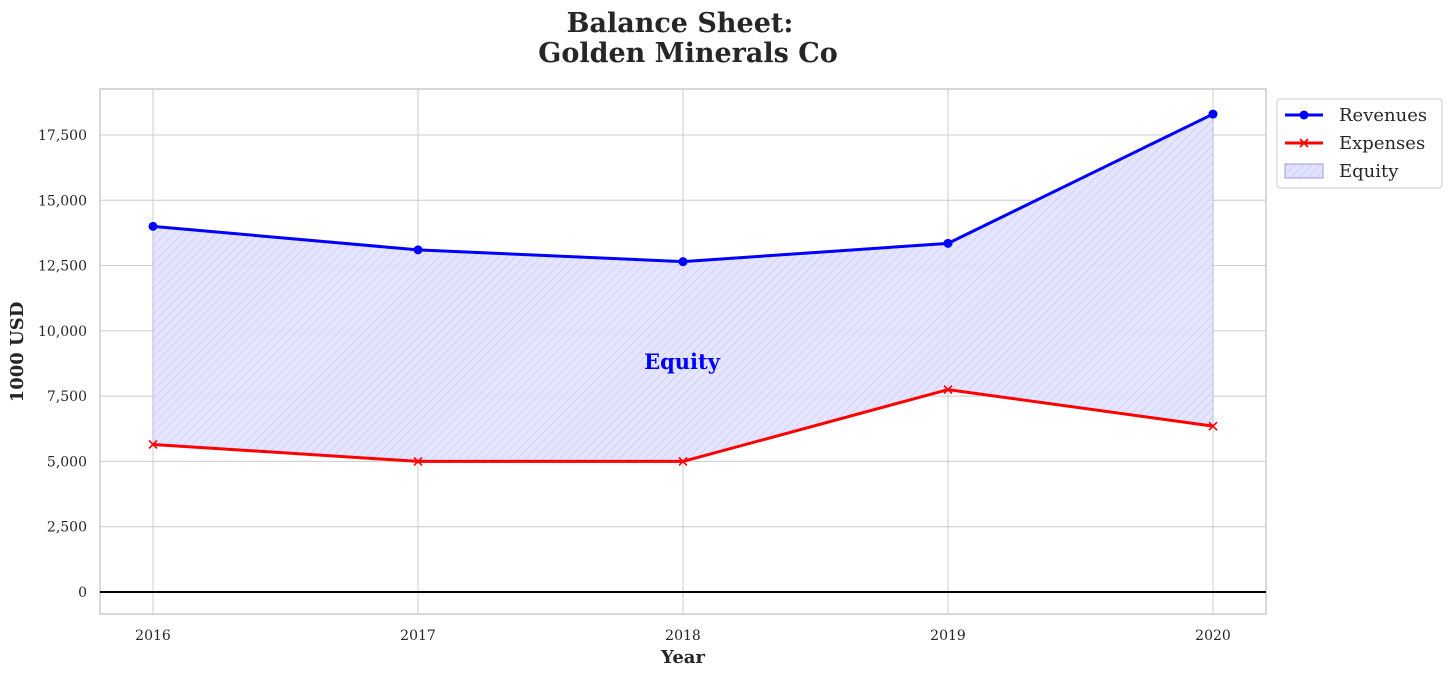 The height and width of the screenshot is (680, 1452). Describe the element at coordinates (1213, 636) in the screenshot. I see `x-tick-label: 2020` at that location.